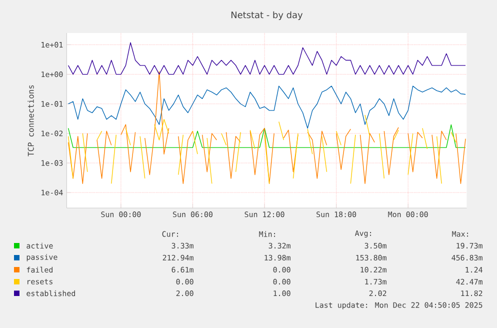  I want to click on line-series, so click(267, 107).